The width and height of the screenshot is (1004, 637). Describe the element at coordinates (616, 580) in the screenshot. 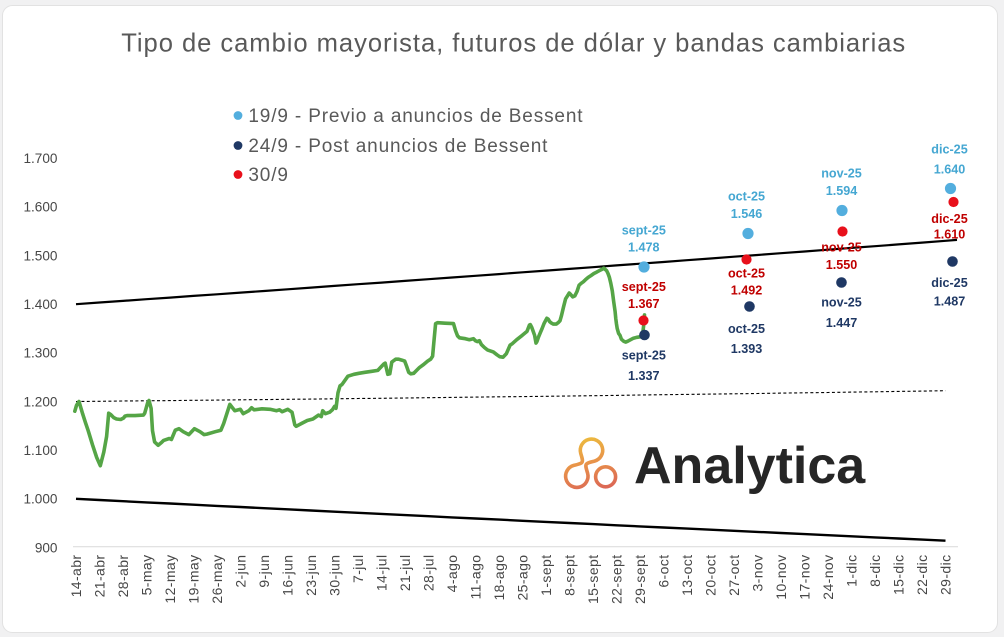

I see `svg-text: 22-sept` at that location.